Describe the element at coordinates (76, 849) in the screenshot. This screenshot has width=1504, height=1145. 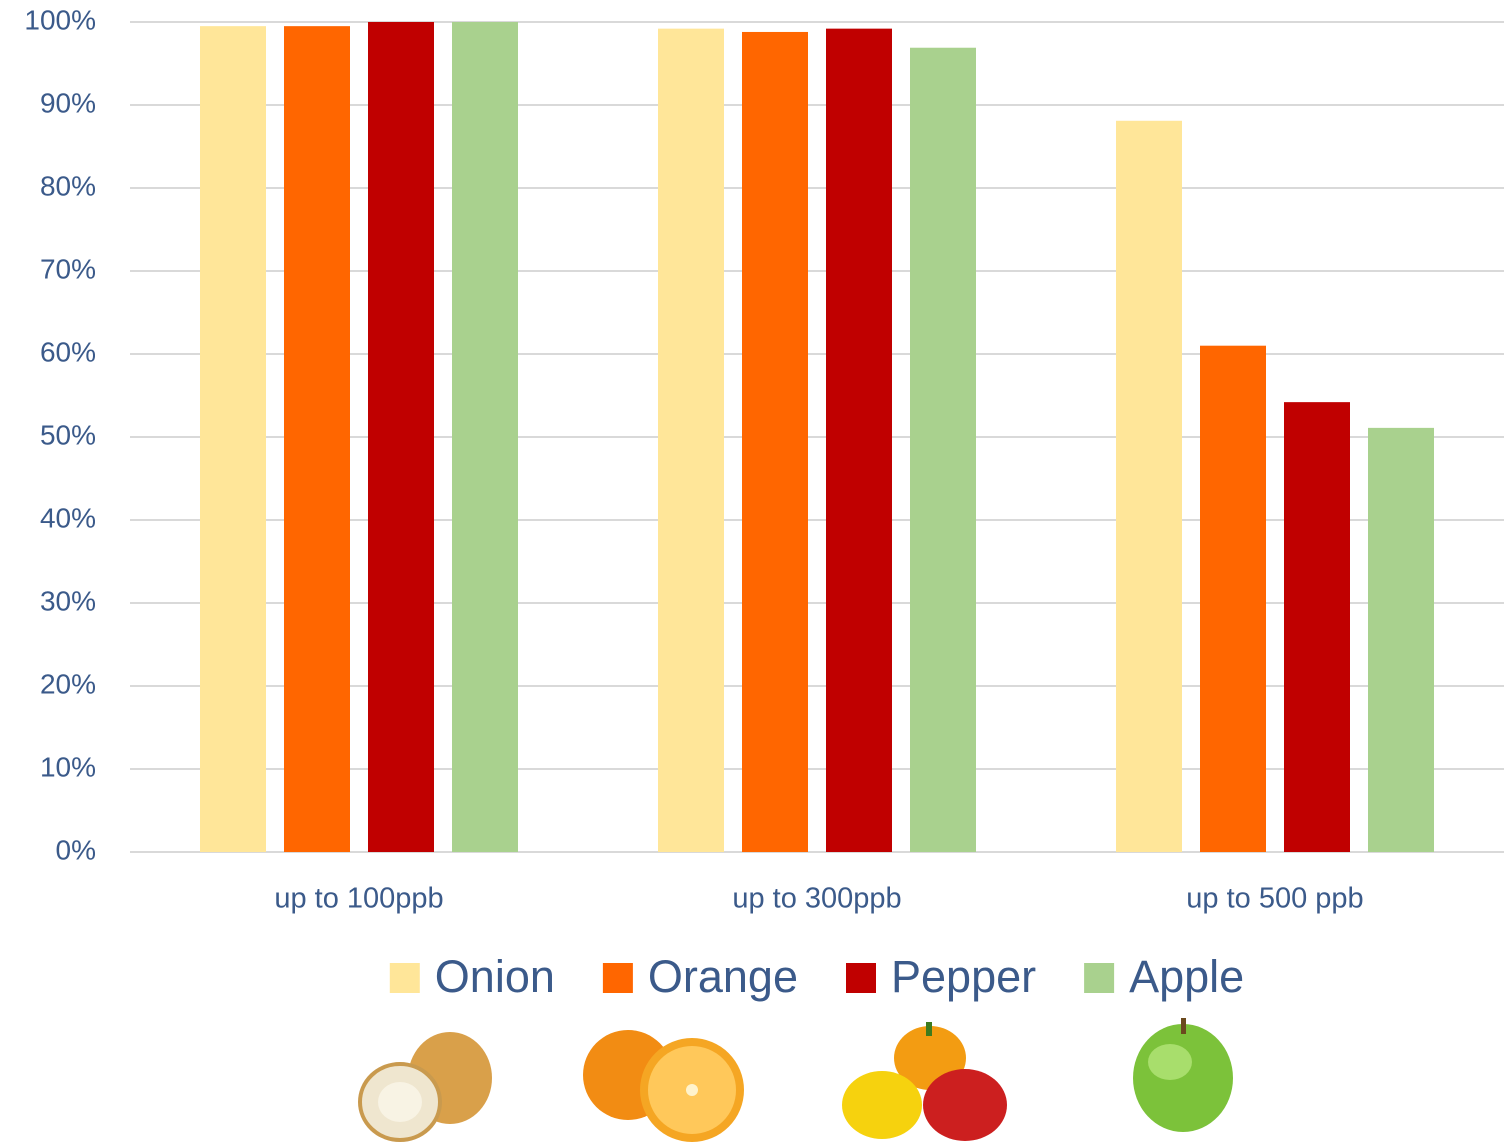
I see `y-tick-label: 0%` at that location.